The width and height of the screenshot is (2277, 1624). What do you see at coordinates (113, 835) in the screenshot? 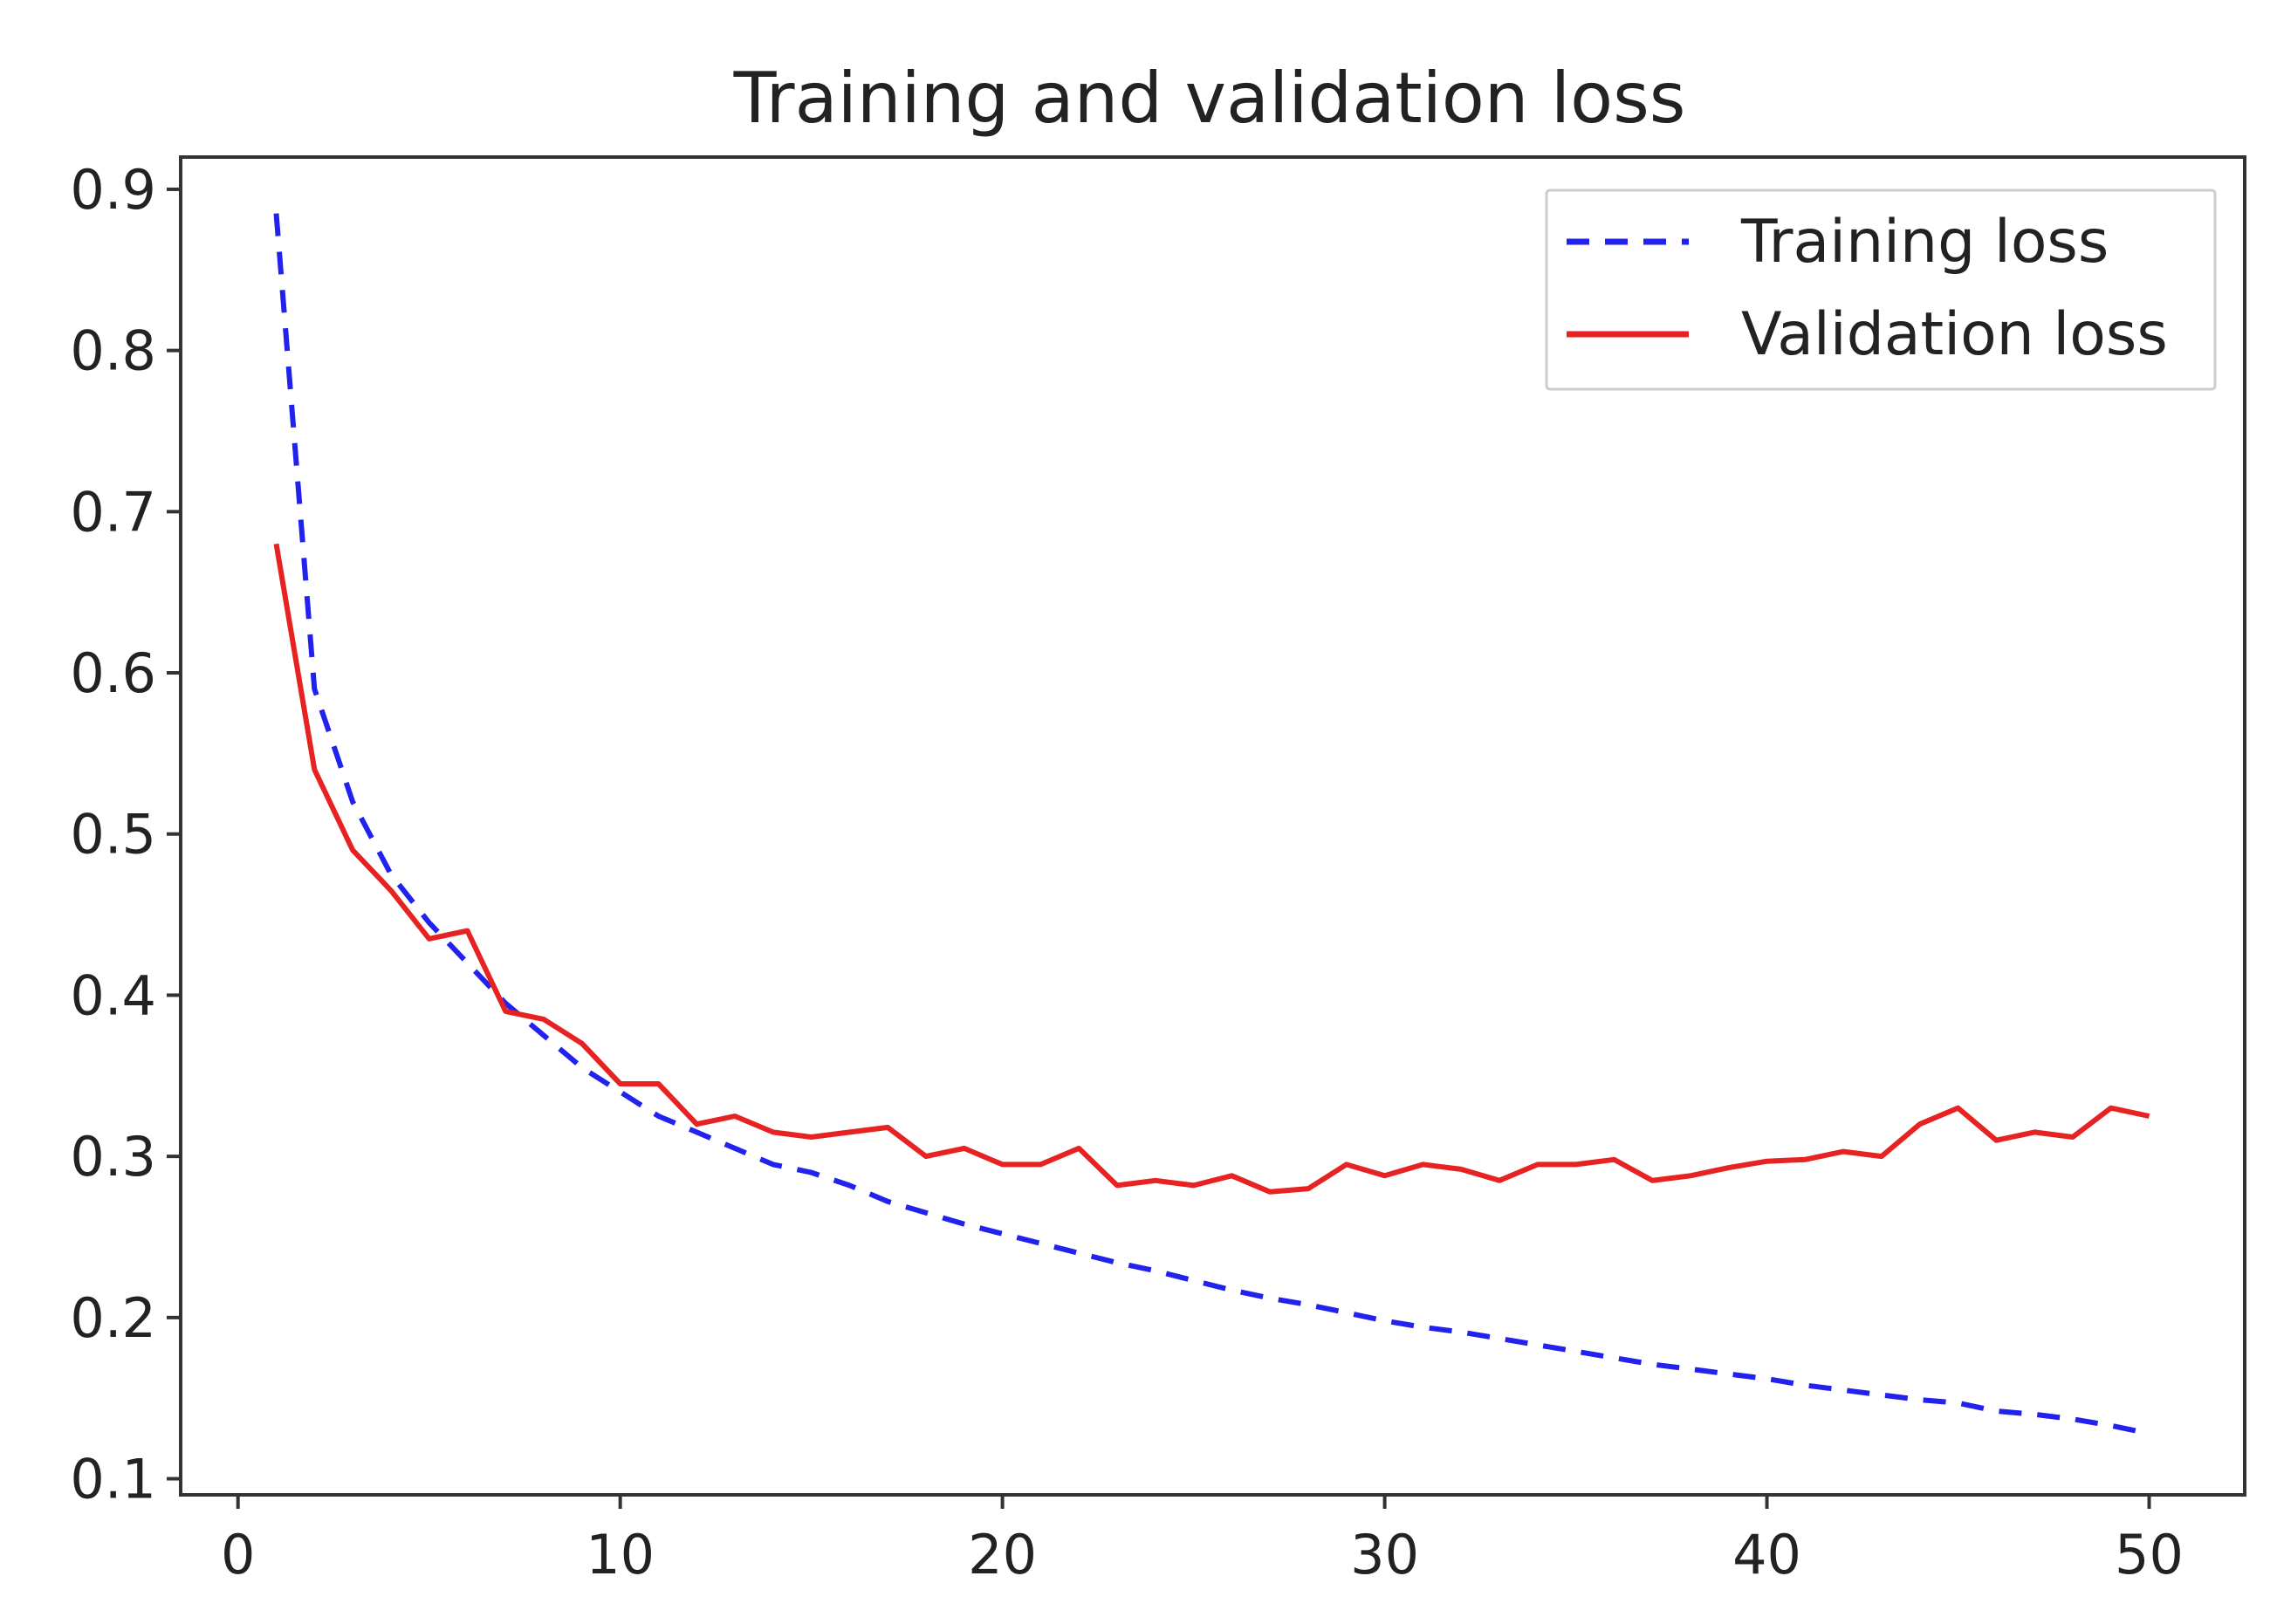
I see `y-tick-label: 0.5` at bounding box center [113, 835].